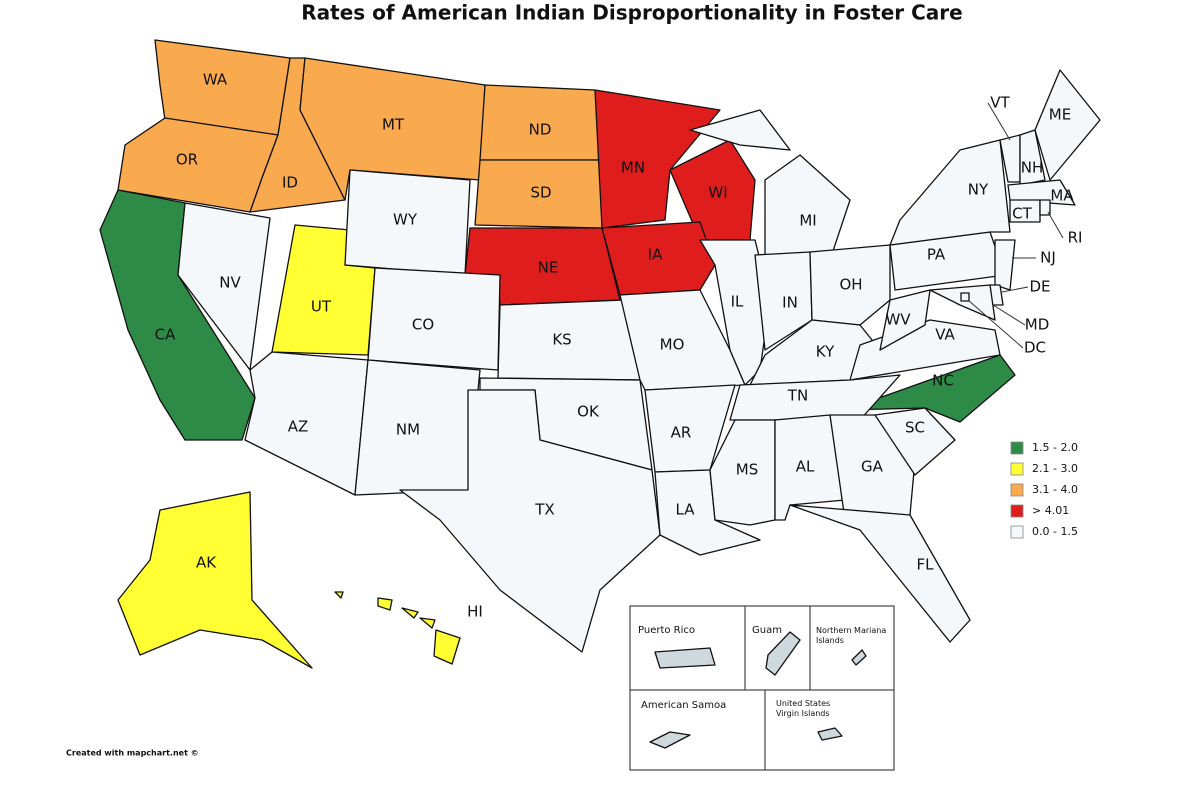 The image size is (1194, 794). Describe the element at coordinates (767, 630) in the screenshot. I see `territory-label: Guam` at that location.